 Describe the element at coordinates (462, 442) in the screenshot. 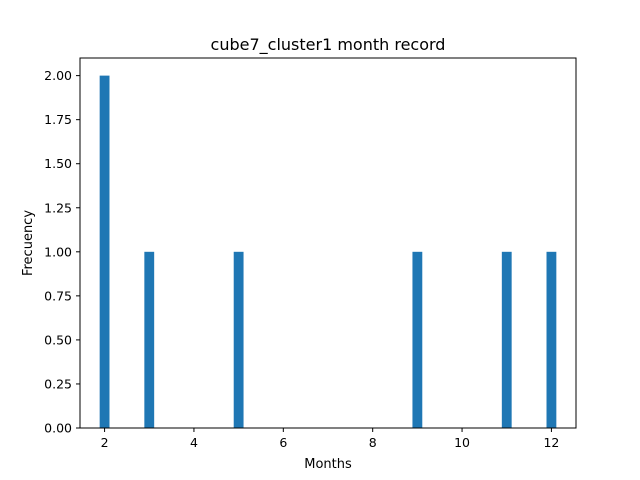

I see `x-tick-label: 10` at that location.